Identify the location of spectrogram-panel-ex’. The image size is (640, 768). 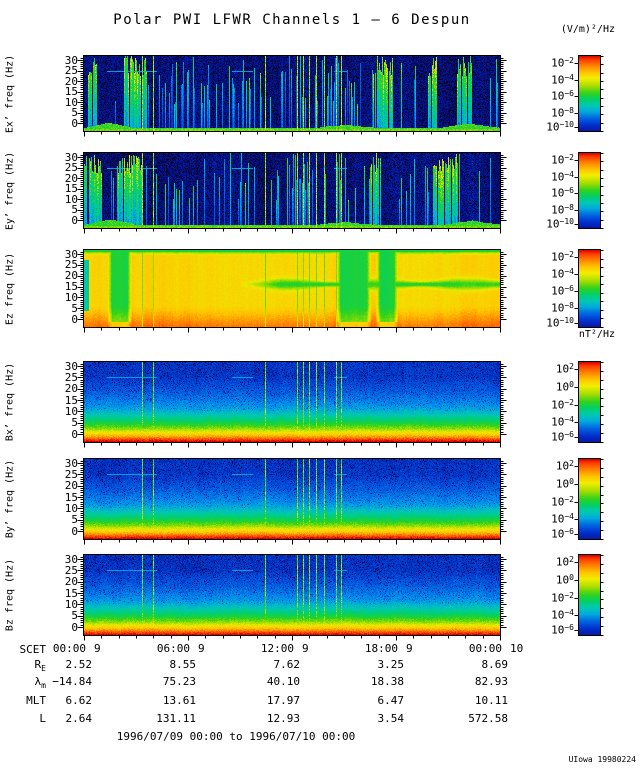
(292, 93).